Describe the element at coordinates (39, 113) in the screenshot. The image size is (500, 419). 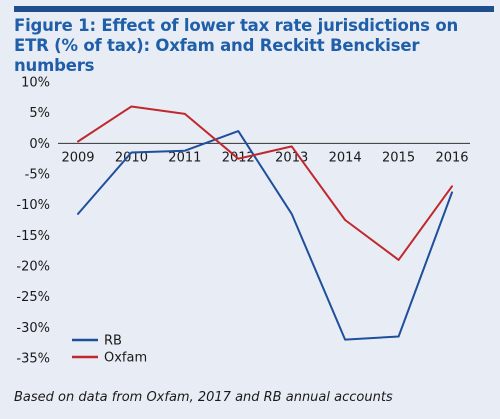
I see `y-tick-label: 5%` at that location.